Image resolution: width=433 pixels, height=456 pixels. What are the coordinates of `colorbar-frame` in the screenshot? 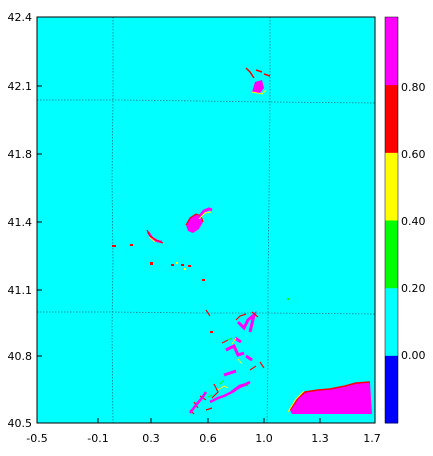 It's located at (391, 220).